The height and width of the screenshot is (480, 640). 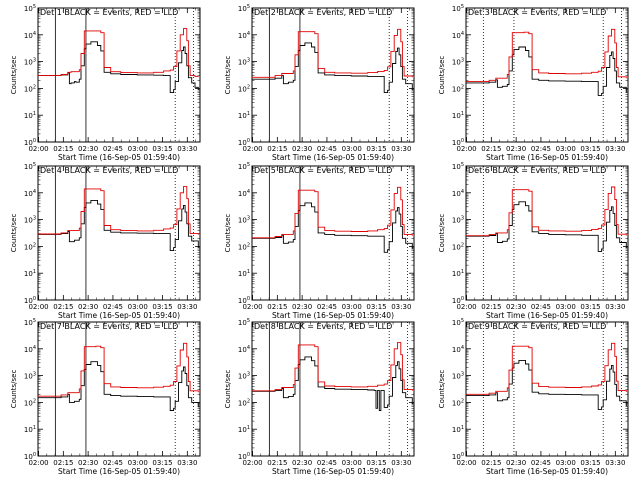 I want to click on panel-title: Det 4 BLACK = Events, RED = LLD, so click(x=109, y=170).